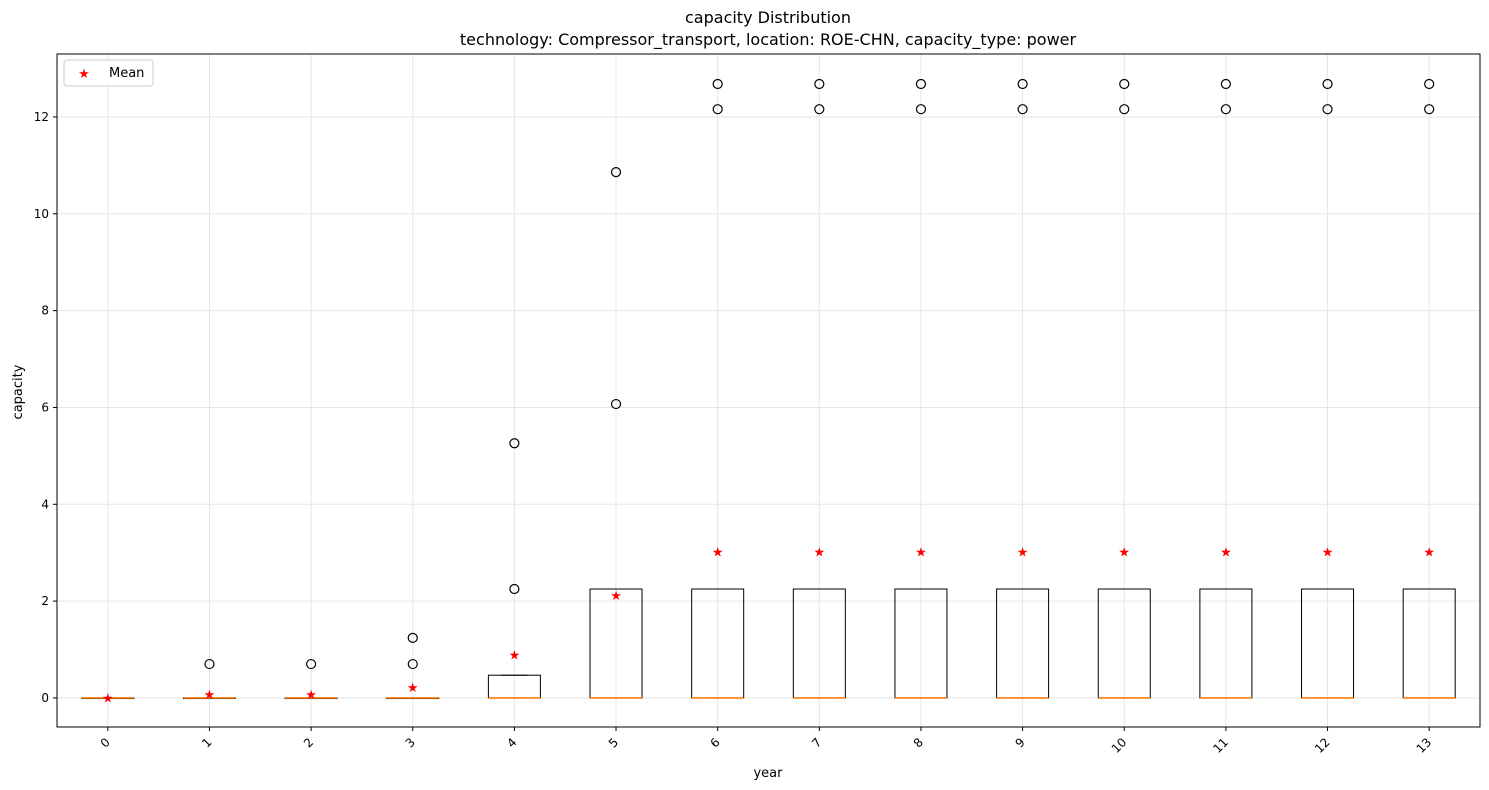  I want to click on box-group-year-3: ★, so click(413, 666).